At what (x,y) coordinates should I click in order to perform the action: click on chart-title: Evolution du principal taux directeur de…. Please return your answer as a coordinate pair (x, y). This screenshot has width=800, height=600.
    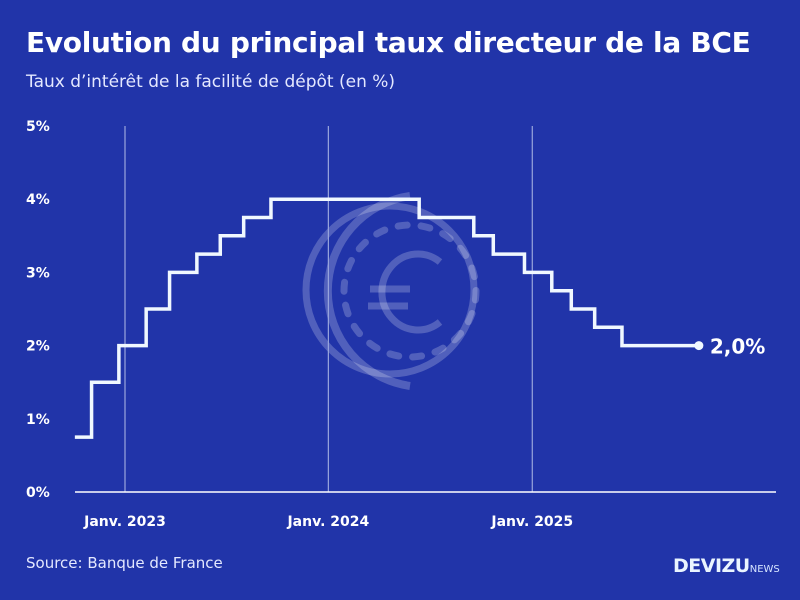
    Looking at the image, I should click on (388, 42).